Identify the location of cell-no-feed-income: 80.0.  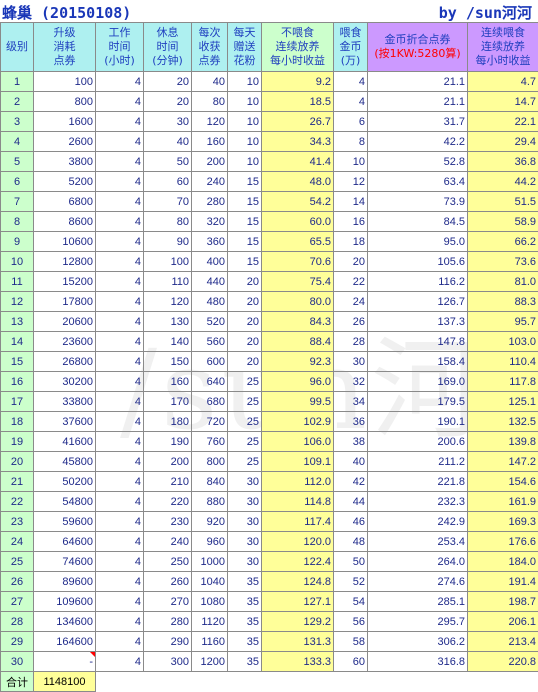
(298, 302).